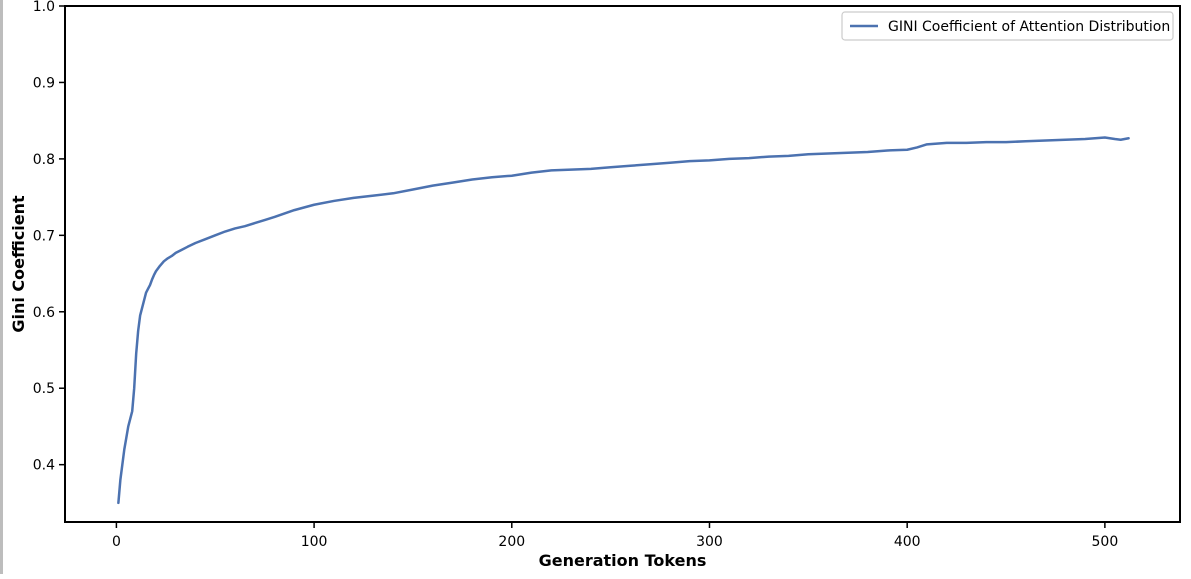 This screenshot has height=579, width=1191. Describe the element at coordinates (907, 542) in the screenshot. I see `x-tick-label: 400` at that location.